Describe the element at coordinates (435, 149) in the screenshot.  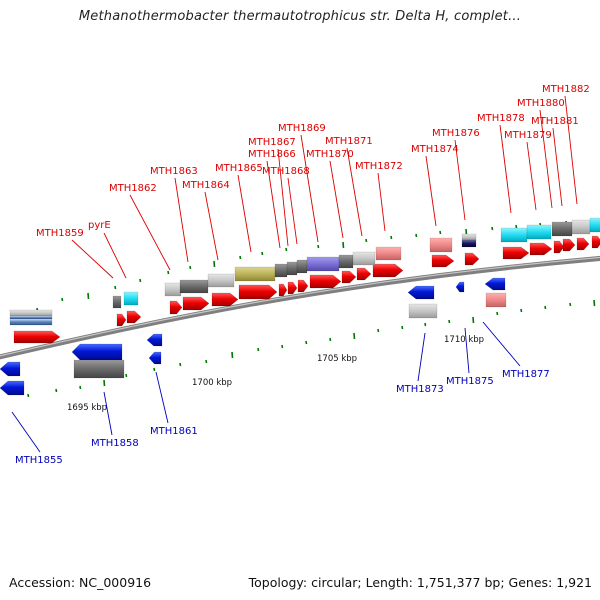
I see `gene-label-mth1874: MTH1874` at that location.